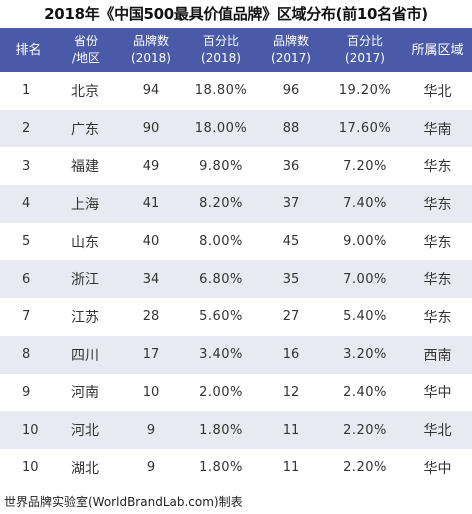 This screenshot has height=514, width=472. What do you see at coordinates (365, 354) in the screenshot?
I see `cell-percent-2017: 3.20%` at bounding box center [365, 354].